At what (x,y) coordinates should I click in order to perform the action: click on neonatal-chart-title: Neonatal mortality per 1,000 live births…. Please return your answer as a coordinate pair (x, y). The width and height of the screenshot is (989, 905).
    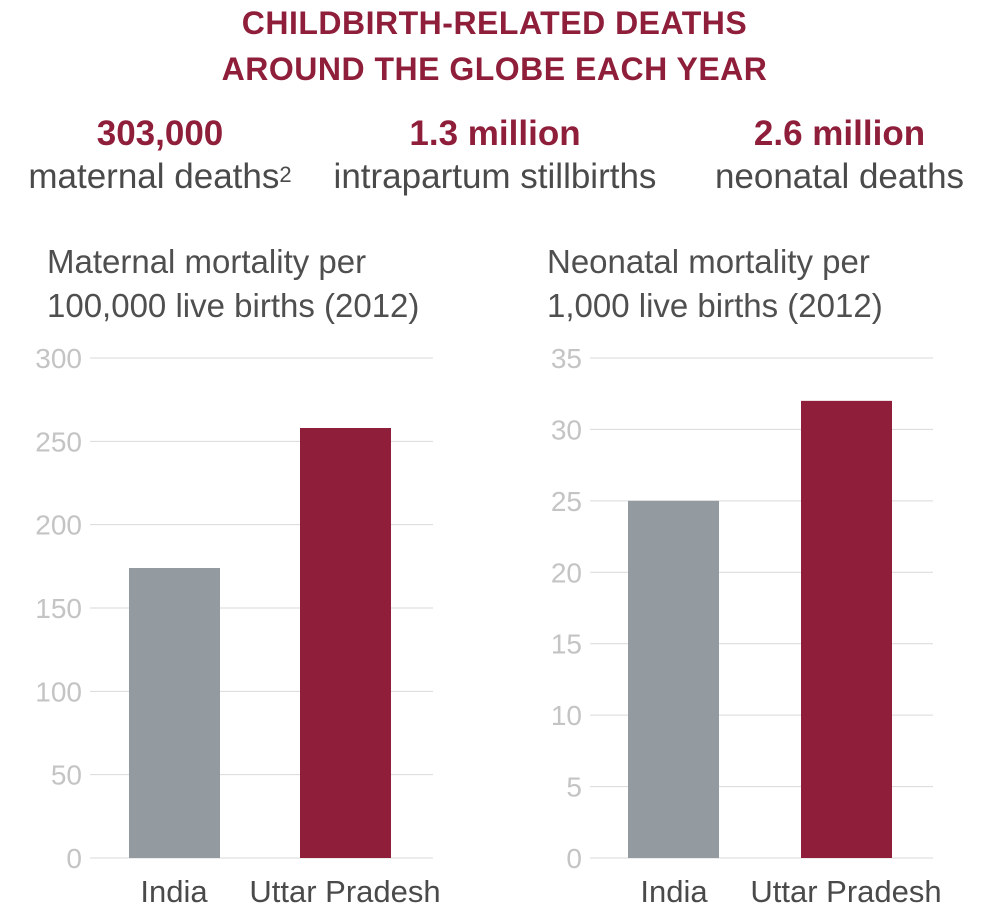
    Looking at the image, I should click on (715, 284).